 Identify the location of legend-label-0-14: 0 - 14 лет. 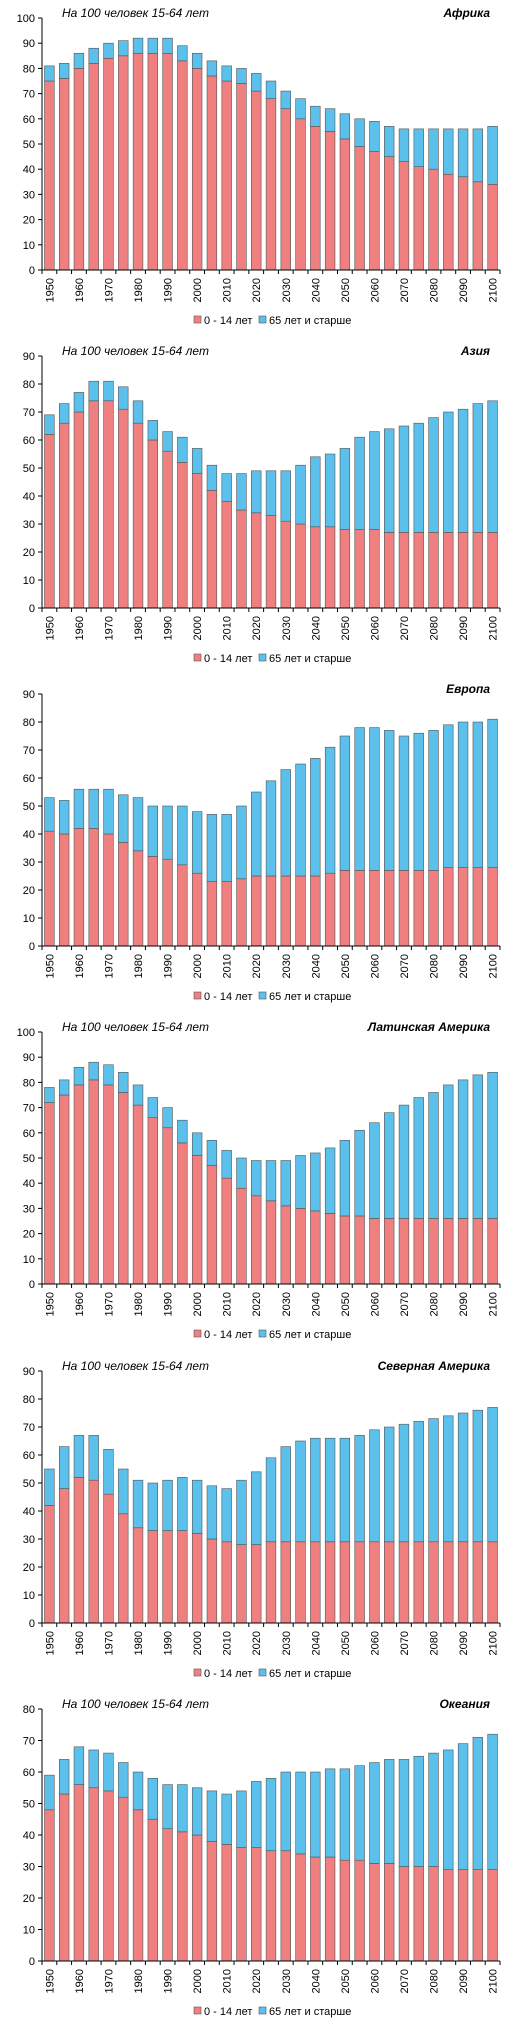
(228, 1674).